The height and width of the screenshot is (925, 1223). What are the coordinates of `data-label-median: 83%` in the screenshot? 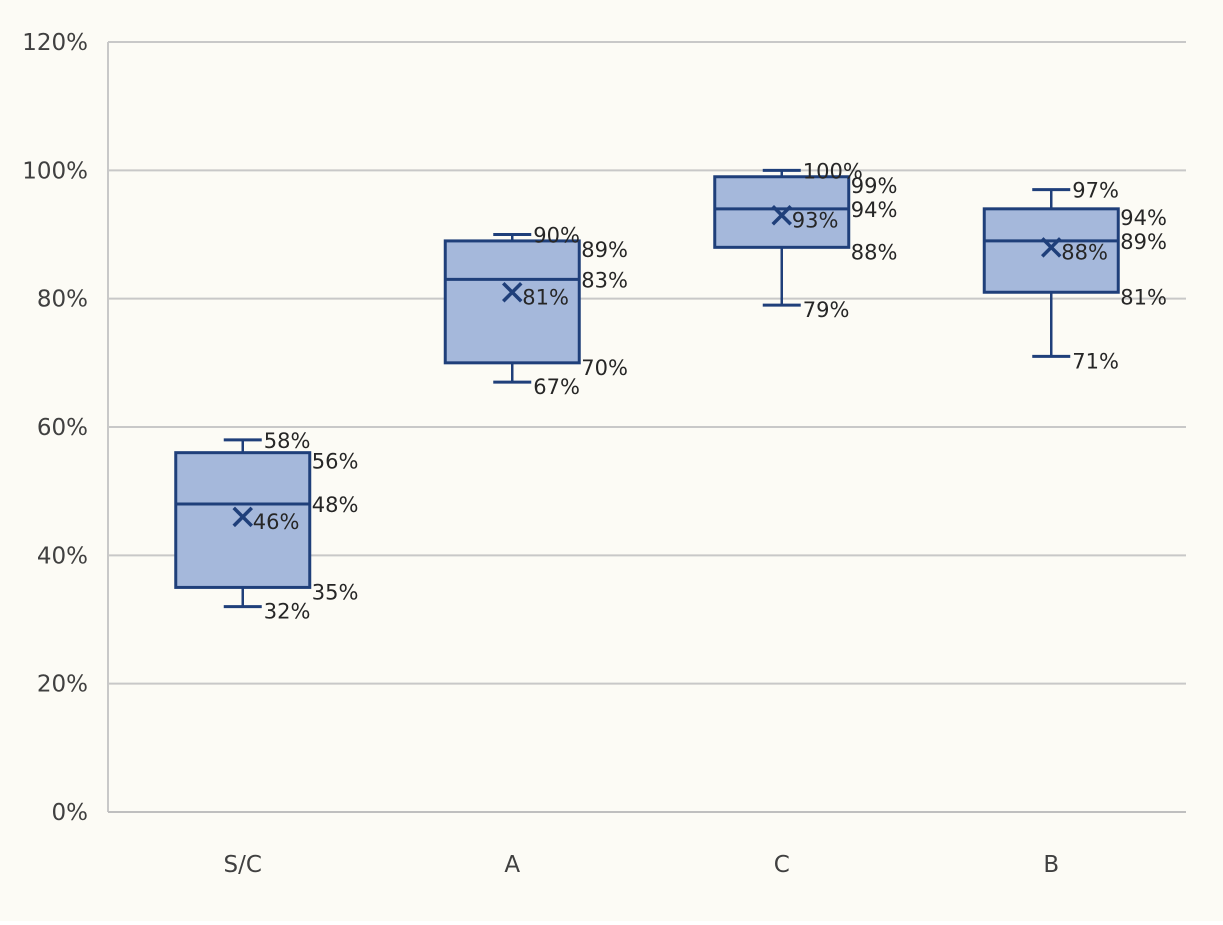 It's located at (604, 280).